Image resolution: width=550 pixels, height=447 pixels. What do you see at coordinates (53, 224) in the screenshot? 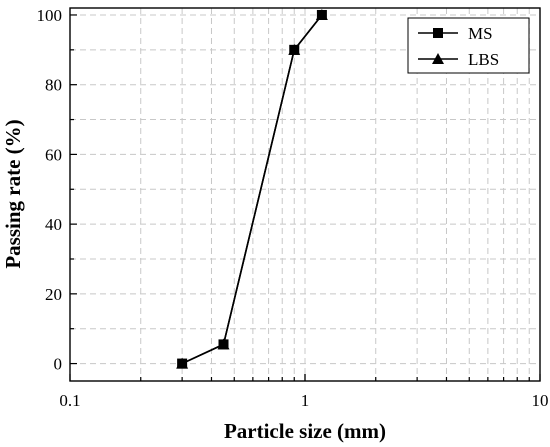
I see `y-tick-label-2: 40` at bounding box center [53, 224].